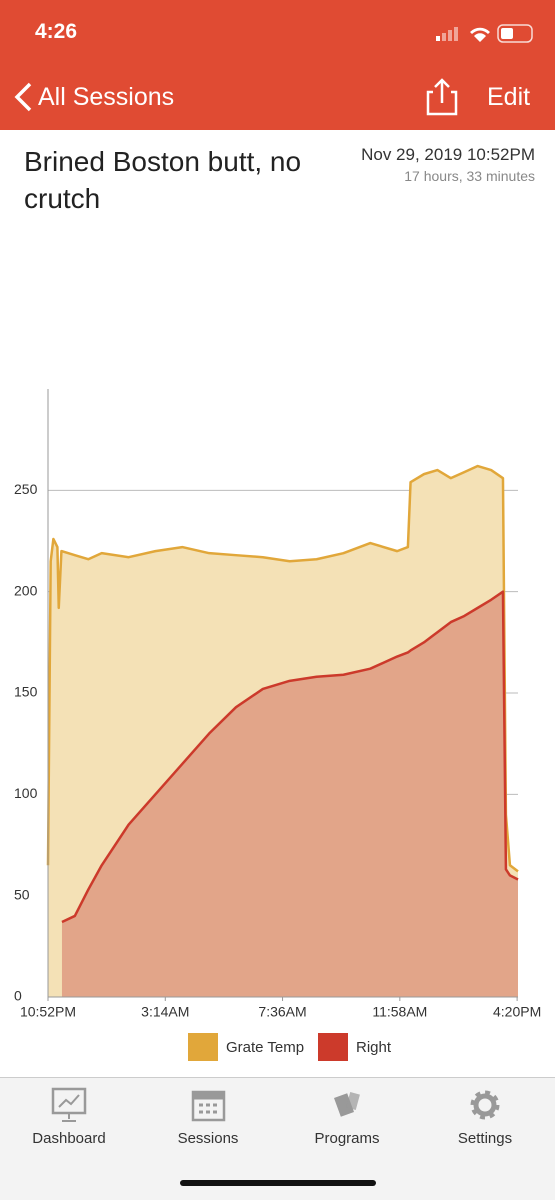 The height and width of the screenshot is (1200, 555). What do you see at coordinates (442, 97) in the screenshot?
I see `share-icon` at bounding box center [442, 97].